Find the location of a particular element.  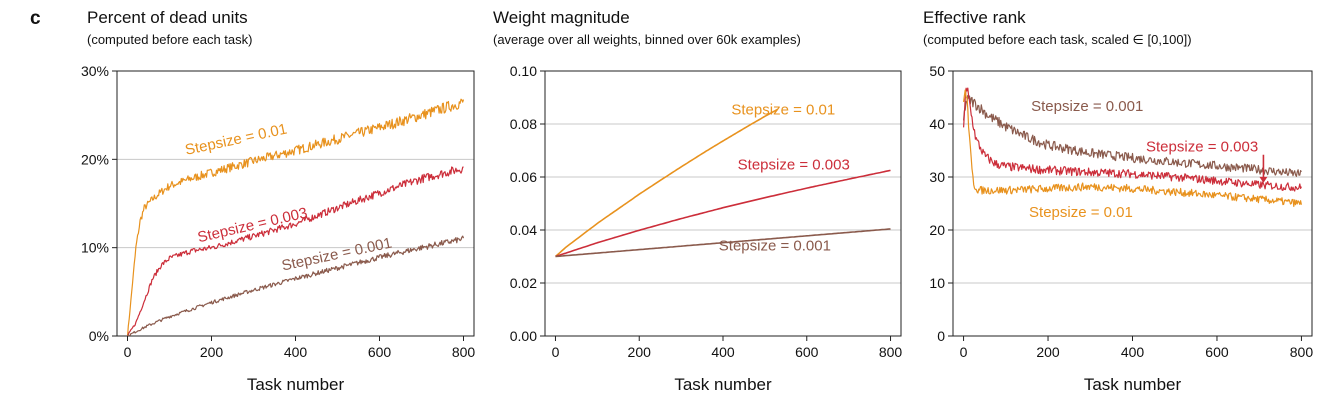

y-tick-label: 0% is located at coordinates (99, 336).